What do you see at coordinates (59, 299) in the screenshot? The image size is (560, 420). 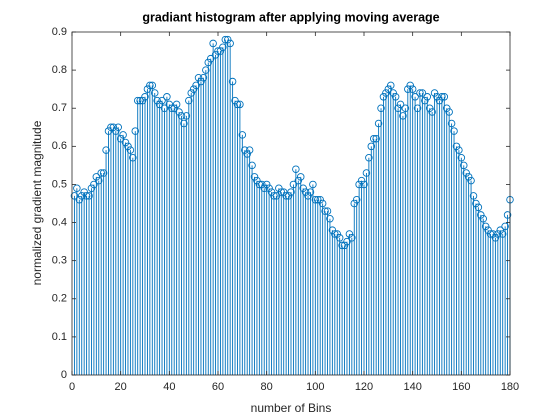 I see `y-tick-label: 0.2` at bounding box center [59, 299].